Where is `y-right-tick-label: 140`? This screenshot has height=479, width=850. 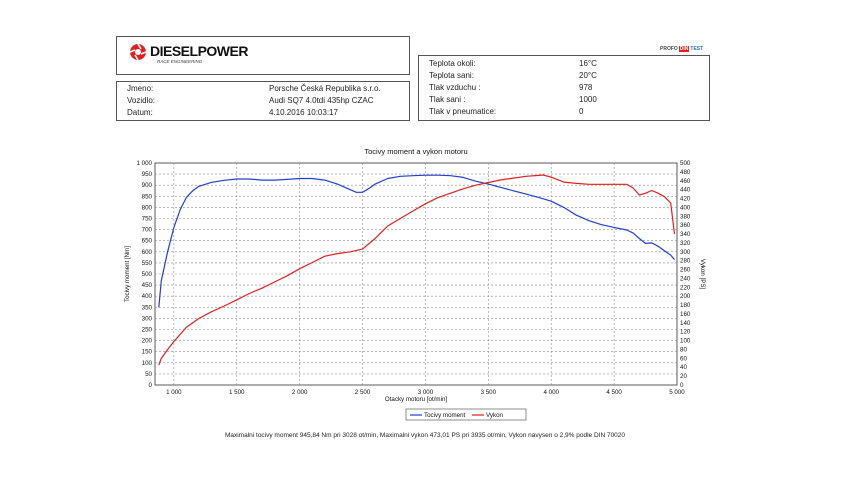 y-right-tick-label: 140 is located at coordinates (685, 323).